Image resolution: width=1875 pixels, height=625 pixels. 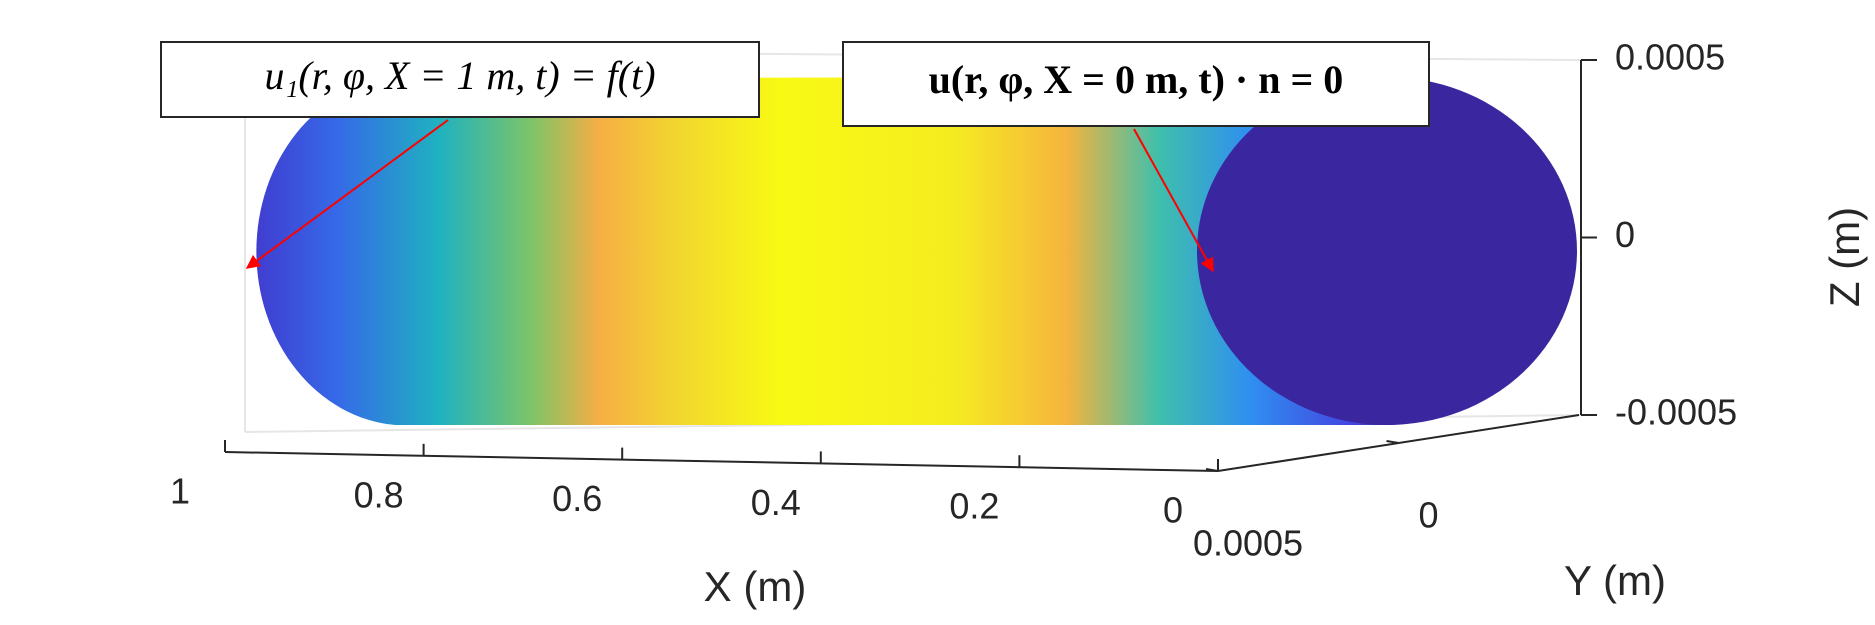 I want to click on annotation-text: u₁(r, φ, X = 1 m, t) = f(t), so click(x=459, y=75).